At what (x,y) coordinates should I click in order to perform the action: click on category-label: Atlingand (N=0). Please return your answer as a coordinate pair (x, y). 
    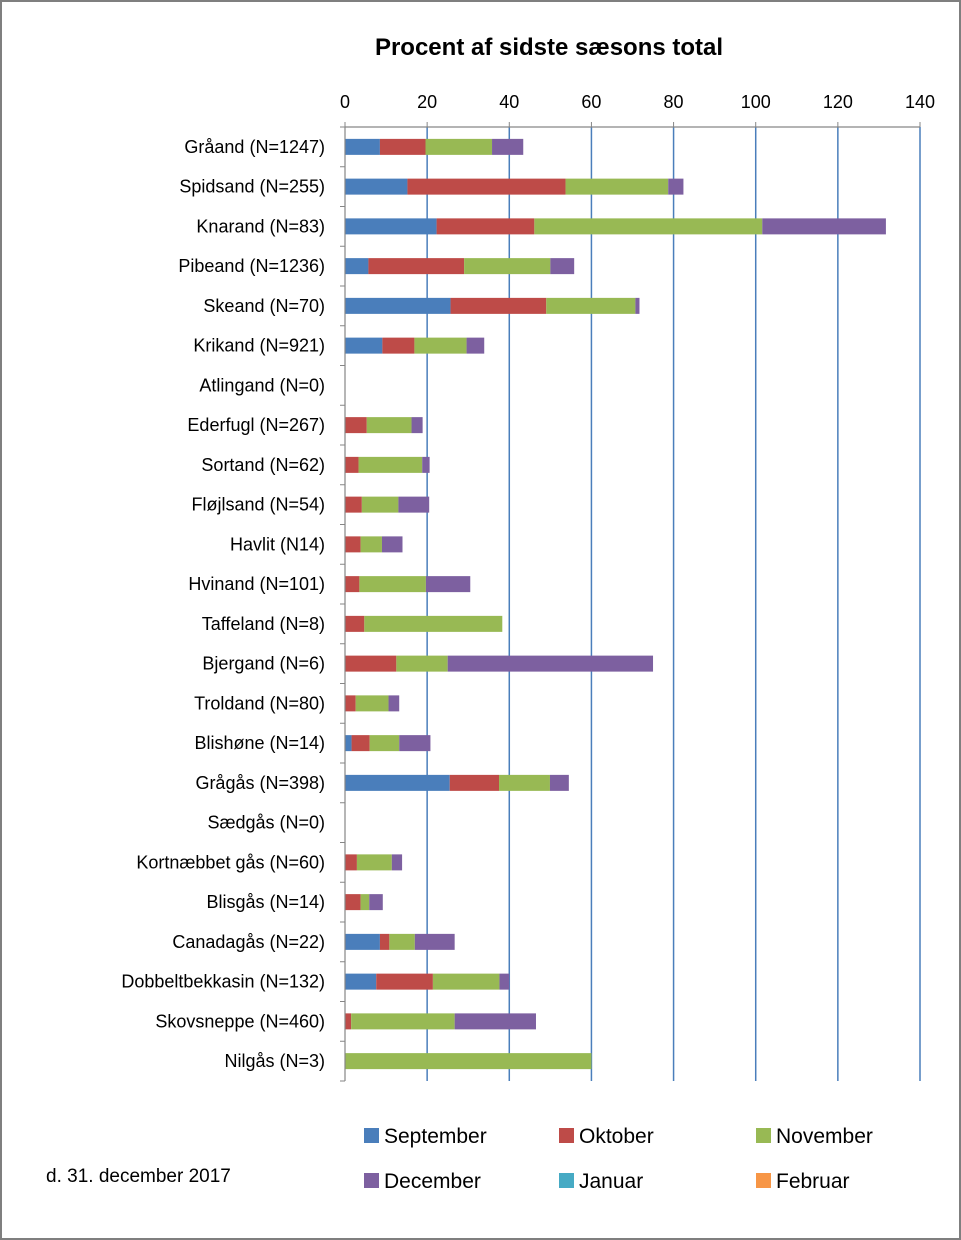
    Looking at the image, I should click on (262, 385).